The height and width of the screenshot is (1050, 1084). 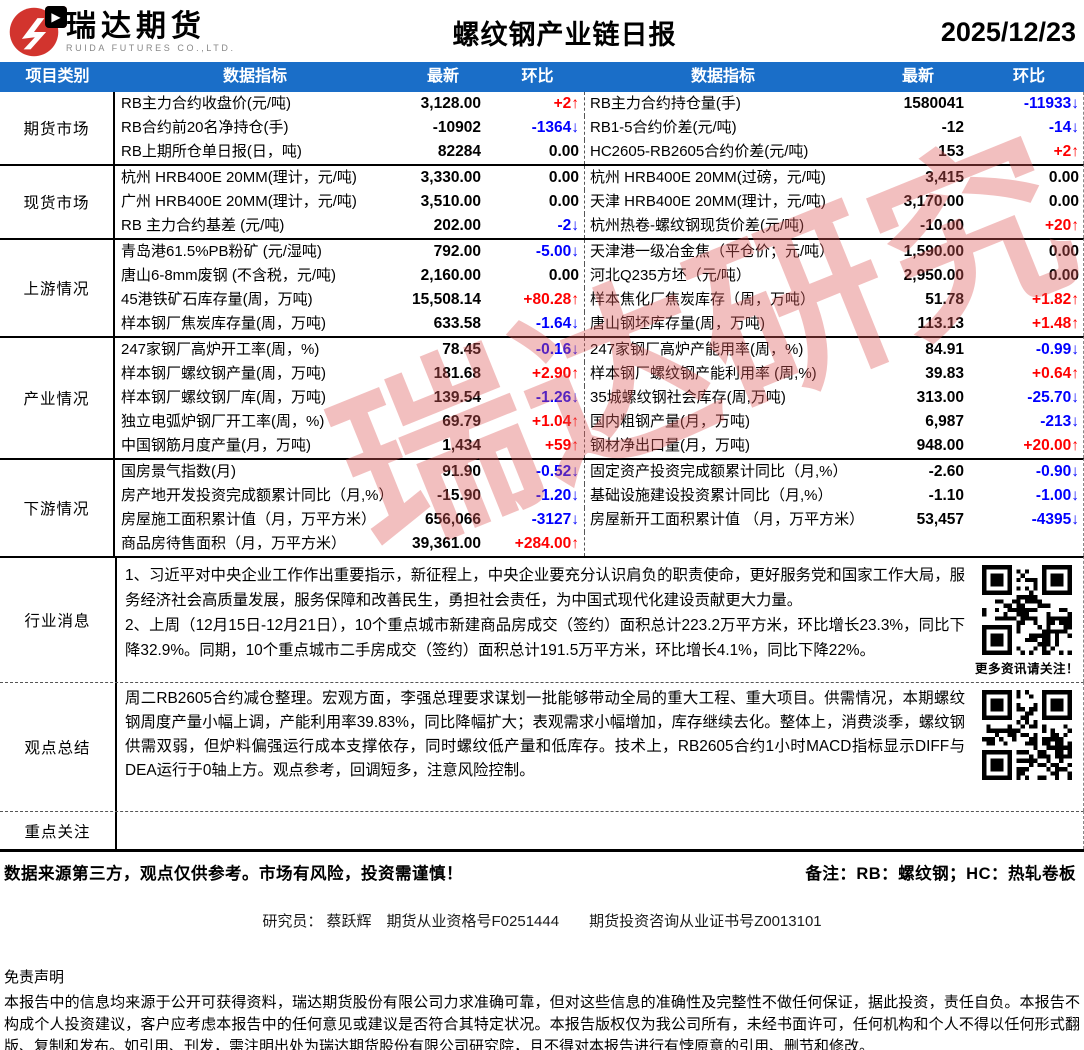 What do you see at coordinates (723, 128) in the screenshot?
I see `indicator-name: RB1-5合约价差(元/吨)` at bounding box center [723, 128].